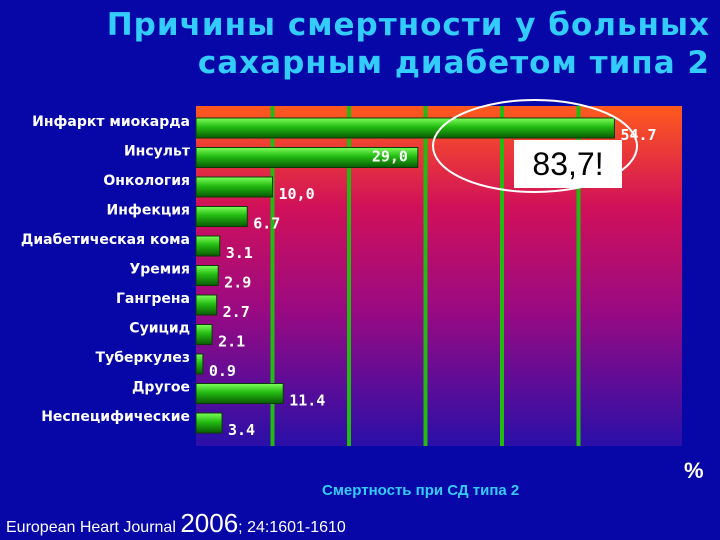  Describe the element at coordinates (266, 224) in the screenshot. I see `value-label: 6.7` at that location.